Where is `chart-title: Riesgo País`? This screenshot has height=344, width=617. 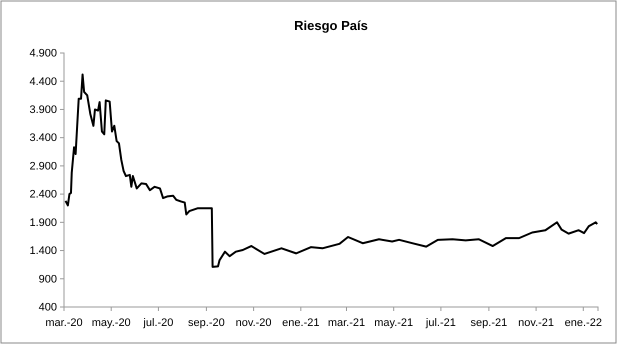 chart-title: Riesgo País is located at coordinates (331, 25).